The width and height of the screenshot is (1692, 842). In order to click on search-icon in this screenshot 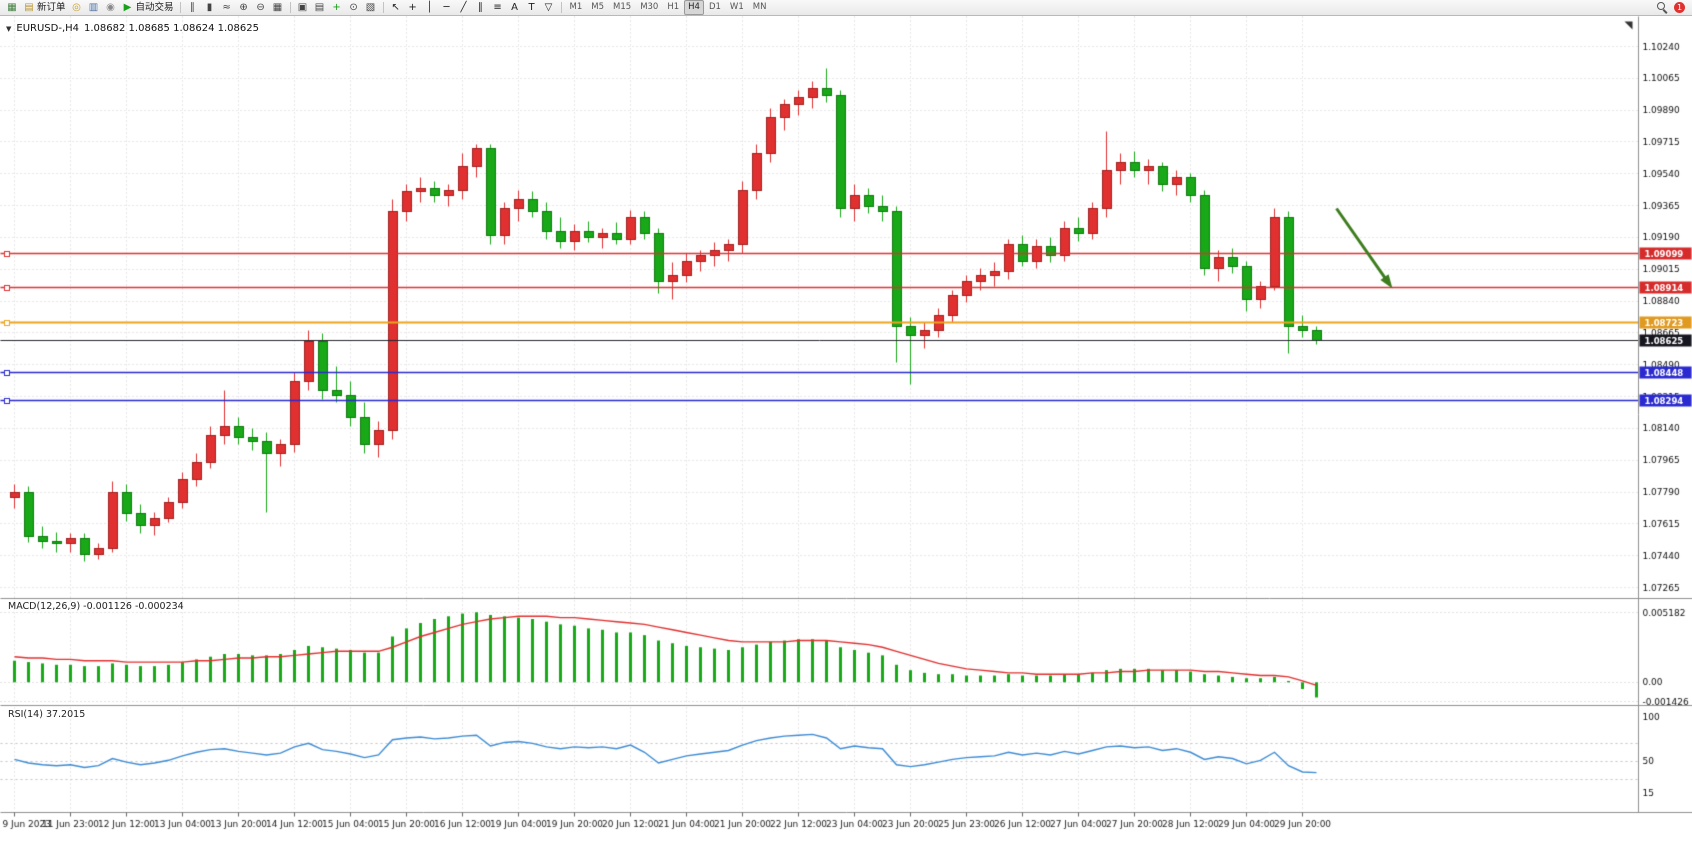, I will do `click(1661, 7)`.